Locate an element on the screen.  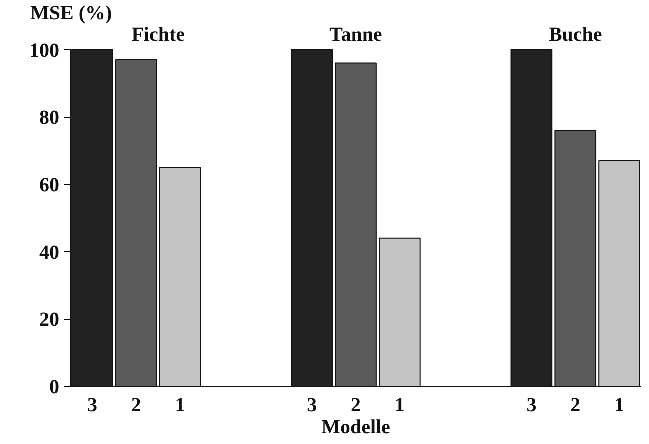
text: Tanne is located at coordinates (356, 35).